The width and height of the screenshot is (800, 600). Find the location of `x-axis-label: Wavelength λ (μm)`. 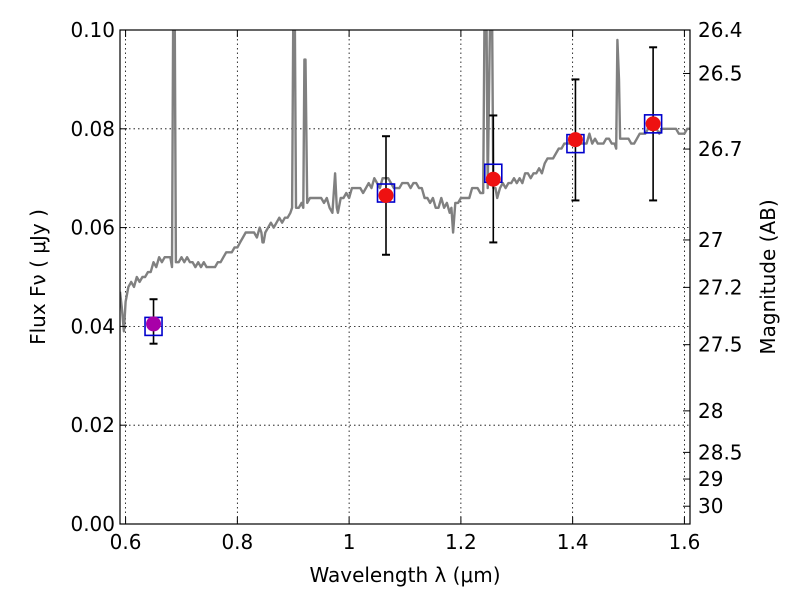

x-axis-label: Wavelength λ (μm) is located at coordinates (404, 575).